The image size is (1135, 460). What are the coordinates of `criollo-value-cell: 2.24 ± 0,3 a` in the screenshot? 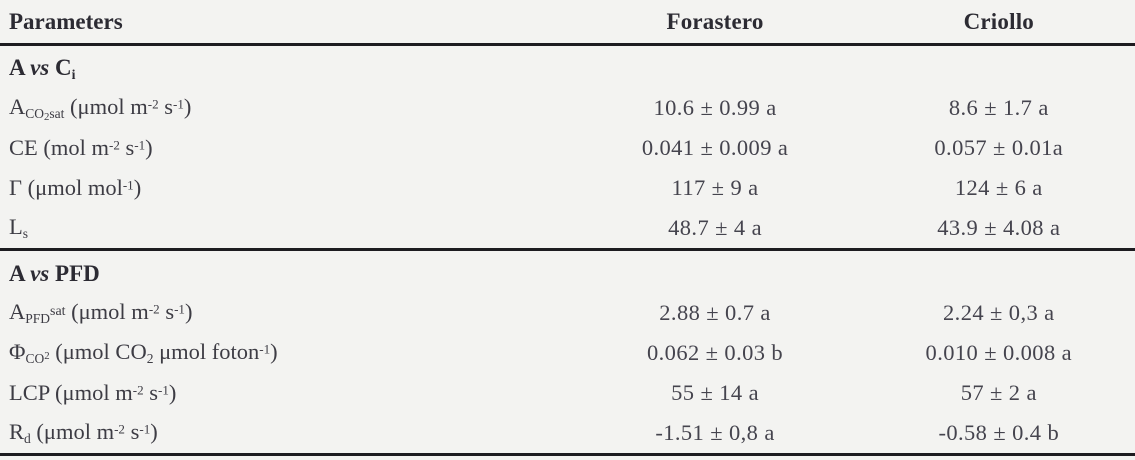 It's located at (999, 312).